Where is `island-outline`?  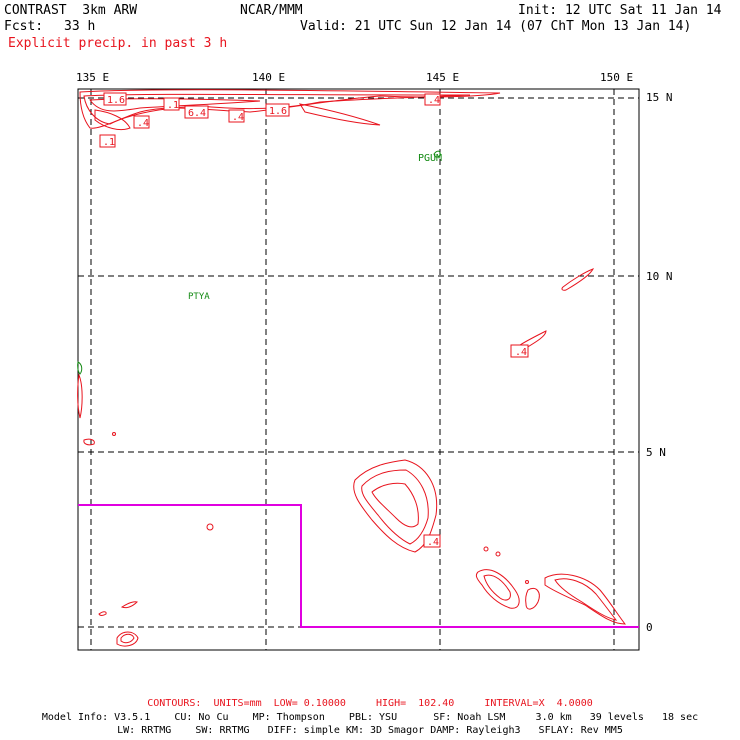 island-outline is located at coordinates (80, 368).